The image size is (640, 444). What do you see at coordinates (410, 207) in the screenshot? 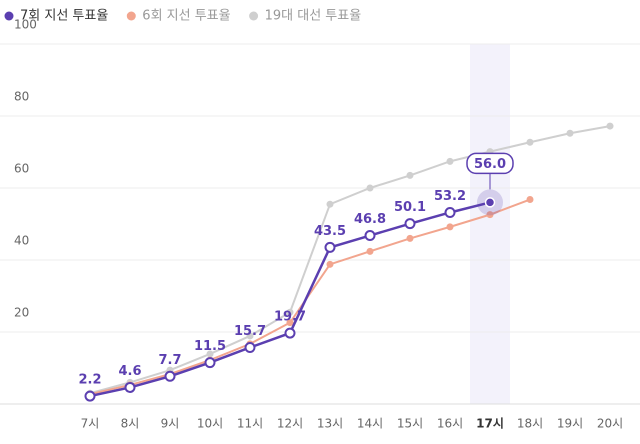
I see `data-label: 50.1` at bounding box center [410, 207].